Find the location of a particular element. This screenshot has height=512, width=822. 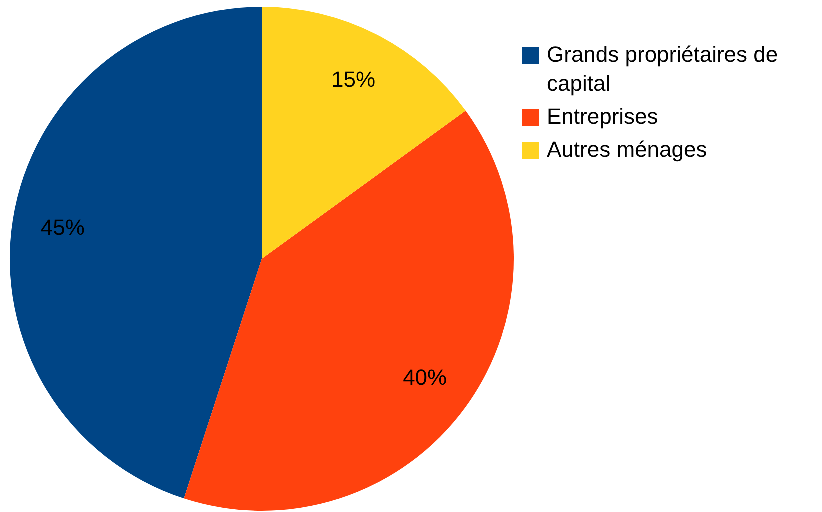

legend-label: Autres ménages is located at coordinates (627, 150).